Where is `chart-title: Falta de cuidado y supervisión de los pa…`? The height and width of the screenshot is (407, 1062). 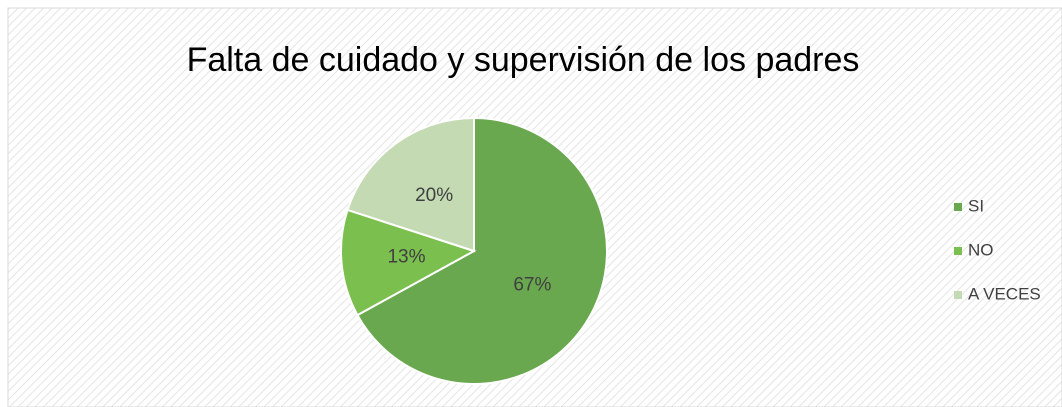 chart-title: Falta de cuidado y supervisión de los pa… is located at coordinates (523, 60).